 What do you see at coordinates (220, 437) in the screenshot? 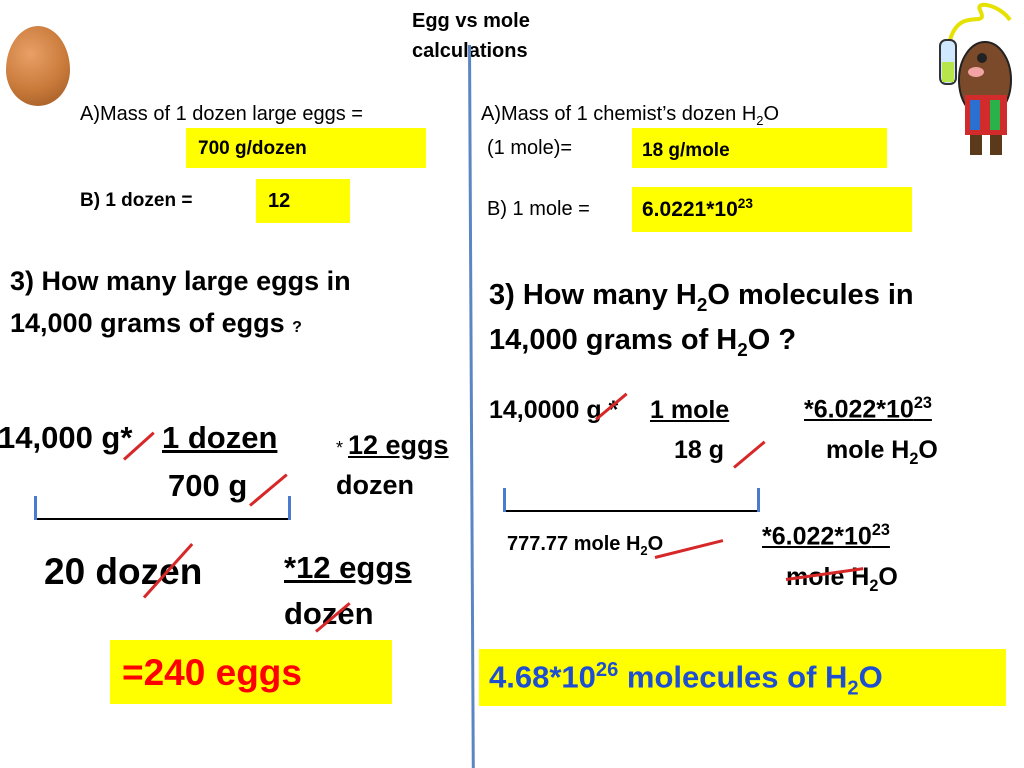
I see `left-calc-factor: 1 dozen` at bounding box center [220, 437].